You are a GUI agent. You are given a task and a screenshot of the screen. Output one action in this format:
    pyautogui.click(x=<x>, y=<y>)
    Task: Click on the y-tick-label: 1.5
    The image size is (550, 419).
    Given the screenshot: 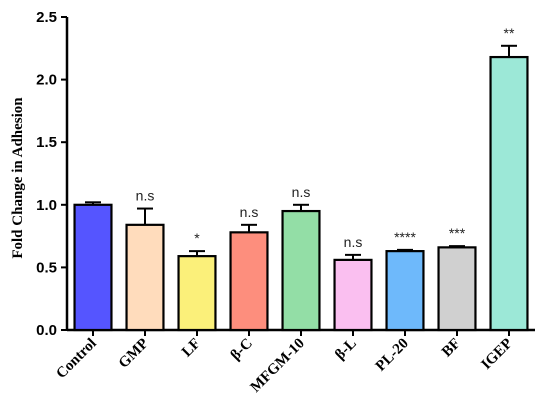 What is the action you would take?
    pyautogui.click(x=46, y=142)
    